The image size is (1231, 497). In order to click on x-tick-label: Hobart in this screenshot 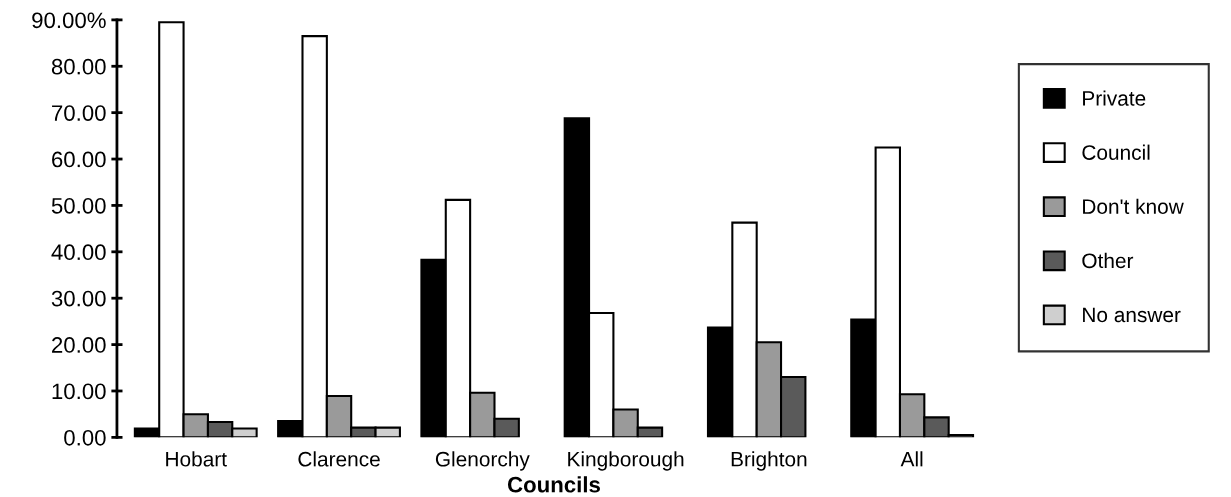, I will do `click(196, 459)`.